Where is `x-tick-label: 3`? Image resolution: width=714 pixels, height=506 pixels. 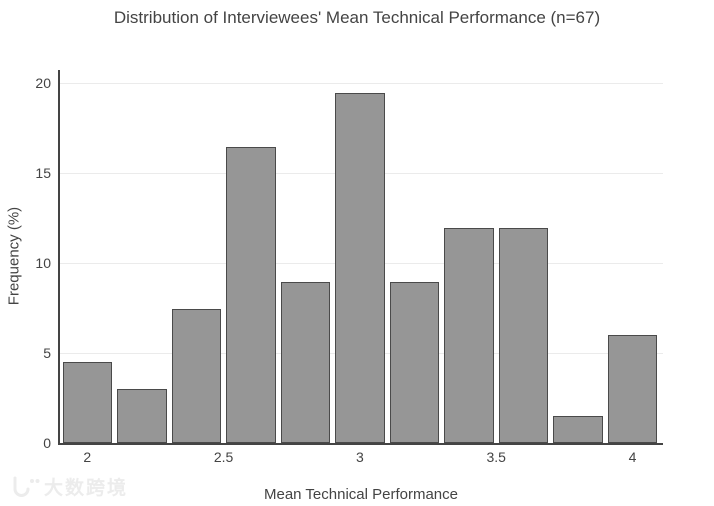
x-tick-label: 3 is located at coordinates (359, 457).